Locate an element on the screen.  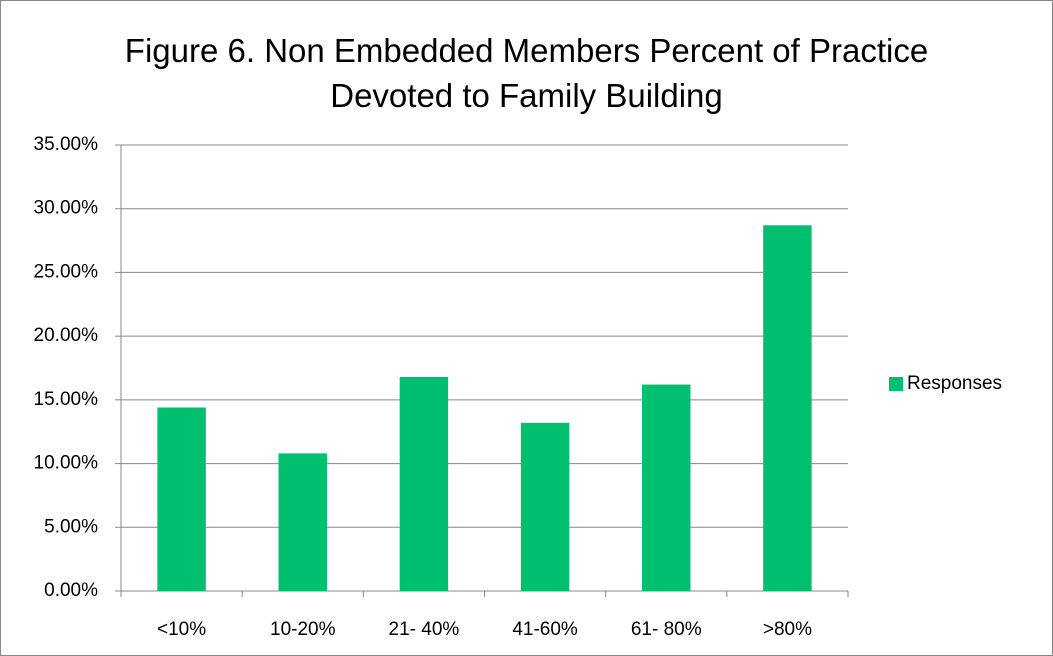
y-tick-label: 30.00% is located at coordinates (66, 208).